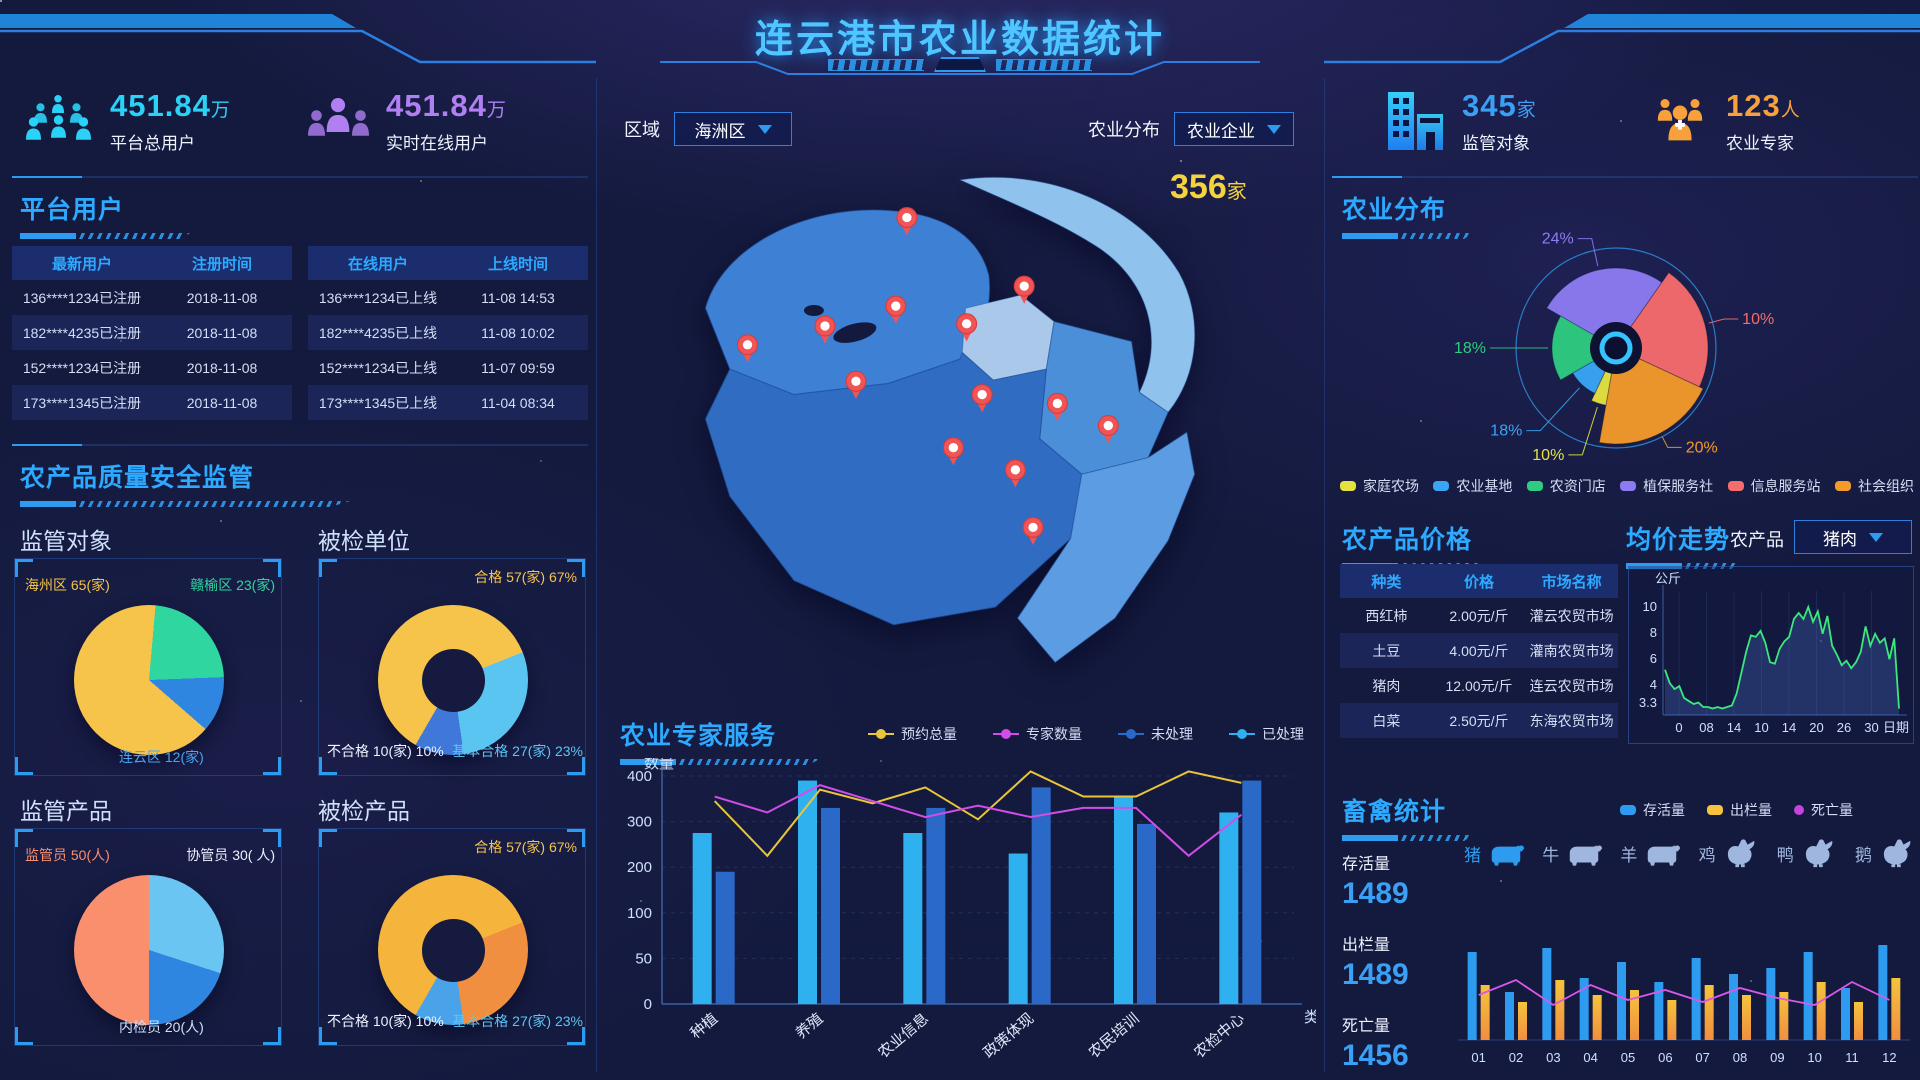 This screenshot has height=1080, width=1920. What do you see at coordinates (950, 420) in the screenshot?
I see `city-map` at bounding box center [950, 420].